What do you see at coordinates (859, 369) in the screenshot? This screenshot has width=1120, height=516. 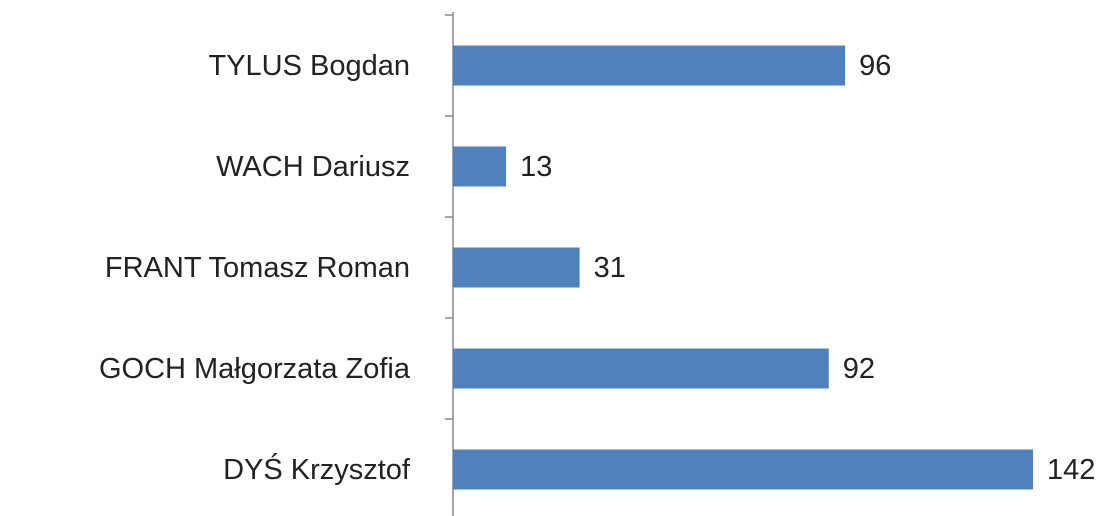 I see `data-label: 92` at bounding box center [859, 369].